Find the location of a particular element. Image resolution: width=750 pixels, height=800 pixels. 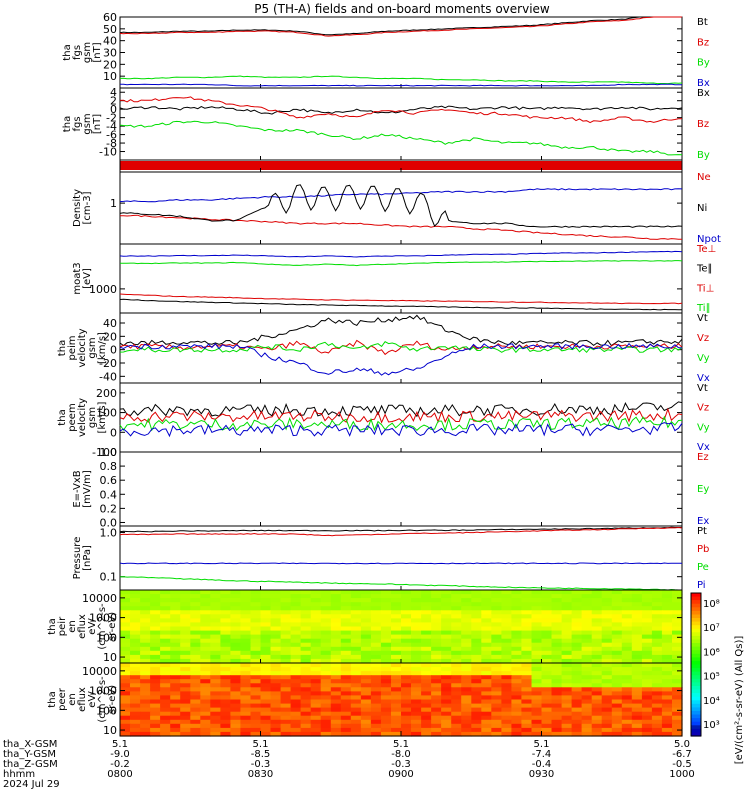

legend-label: Bz is located at coordinates (703, 42).